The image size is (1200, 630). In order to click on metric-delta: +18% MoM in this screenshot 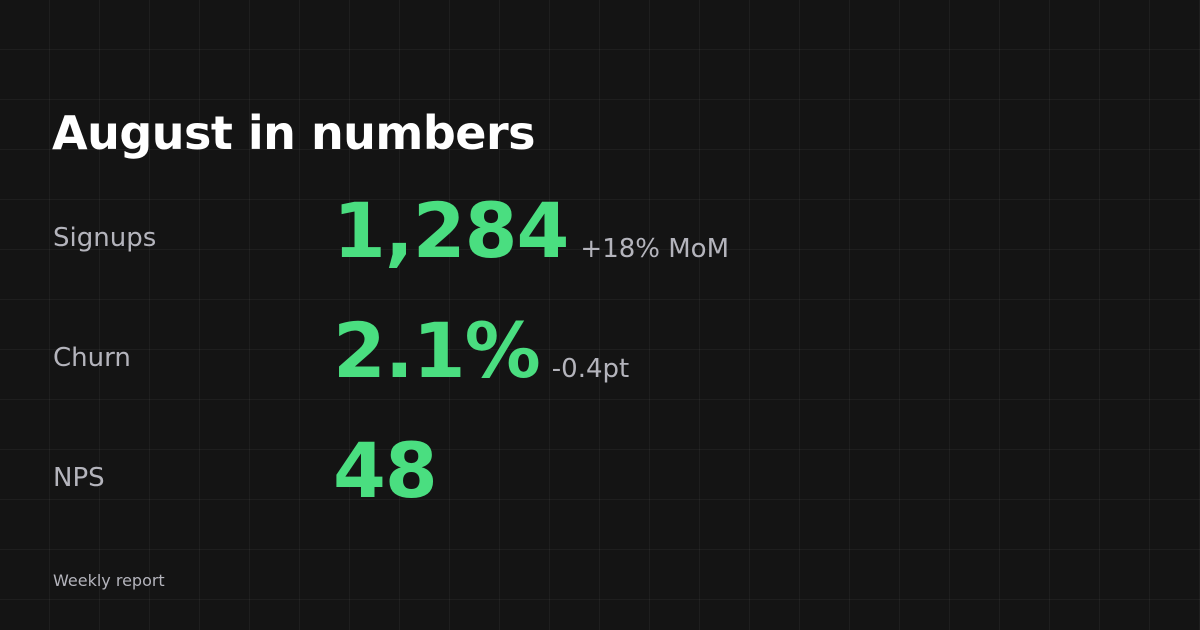, I will do `click(655, 249)`.